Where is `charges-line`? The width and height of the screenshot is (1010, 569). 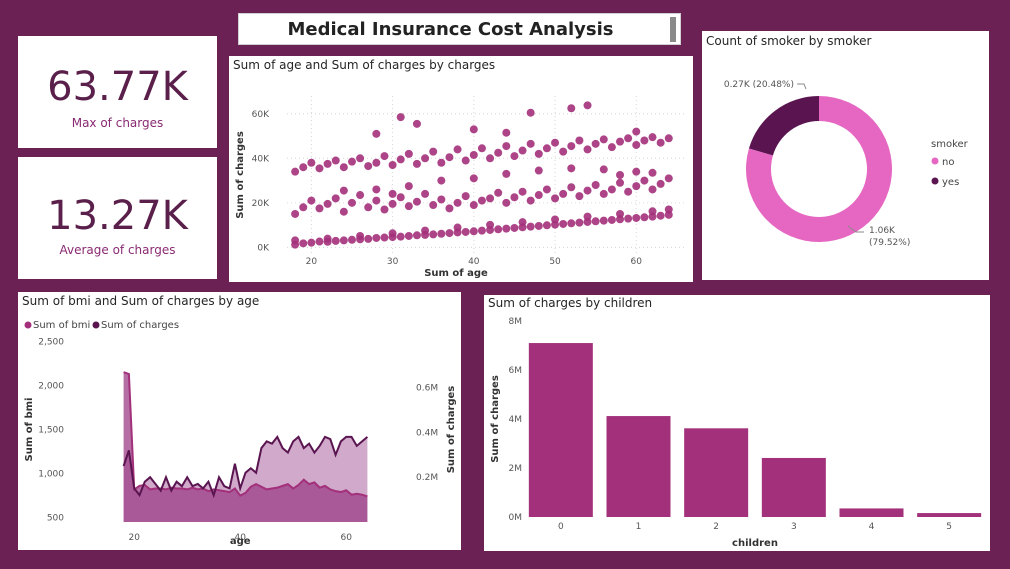
charges-line is located at coordinates (245, 467).